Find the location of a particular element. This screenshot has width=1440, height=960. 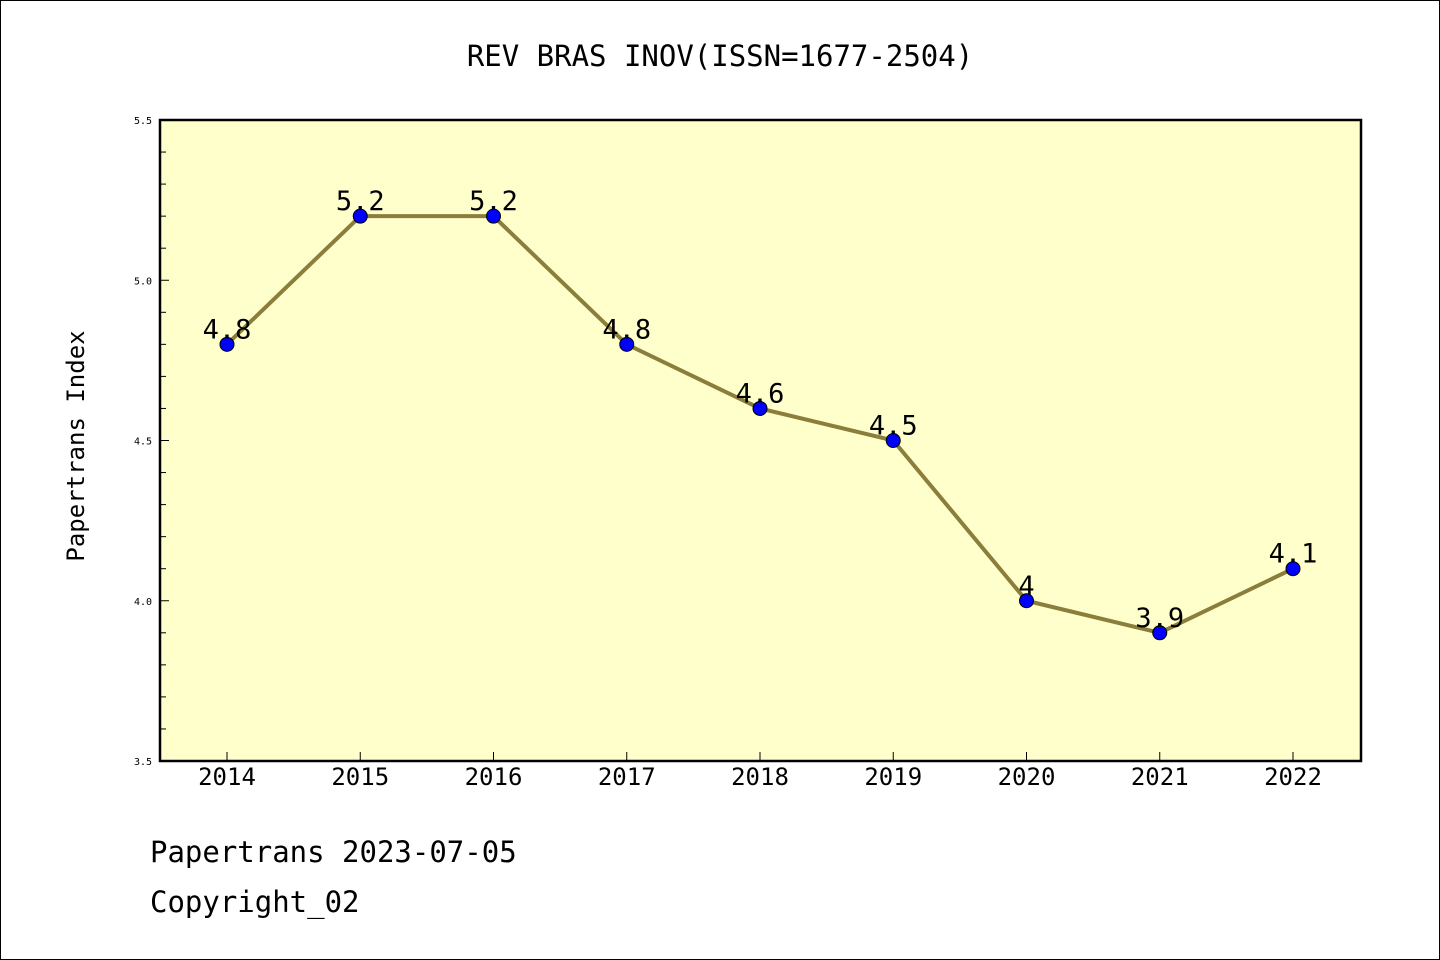

footer-copyright: Copyright_02 is located at coordinates (255, 902).